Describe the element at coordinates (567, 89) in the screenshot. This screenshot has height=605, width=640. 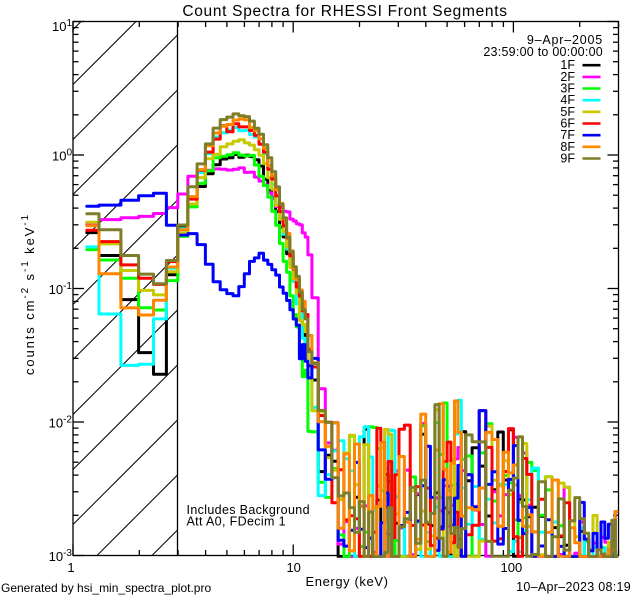
I see `svg-text: 3F` at that location.